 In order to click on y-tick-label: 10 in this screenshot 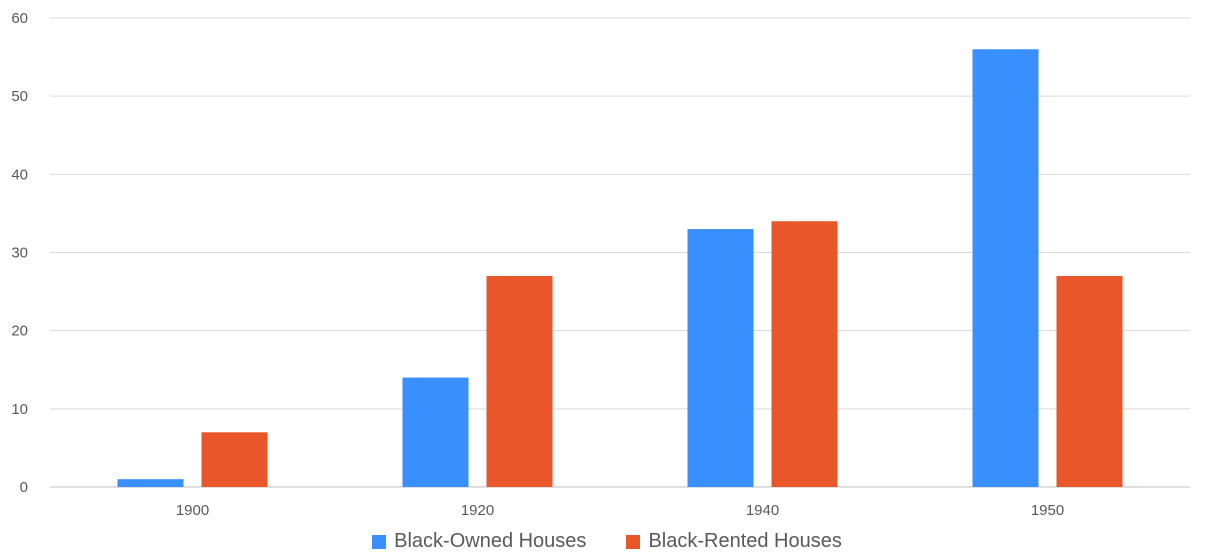, I will do `click(19, 409)`.